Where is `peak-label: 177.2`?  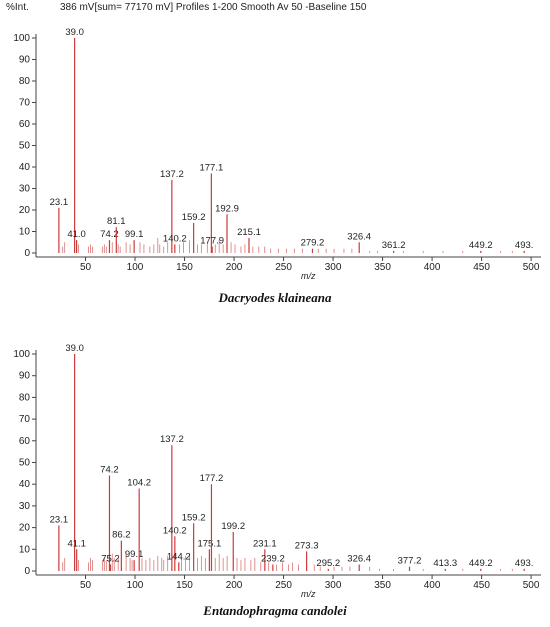 peak-label: 177.2 is located at coordinates (212, 478).